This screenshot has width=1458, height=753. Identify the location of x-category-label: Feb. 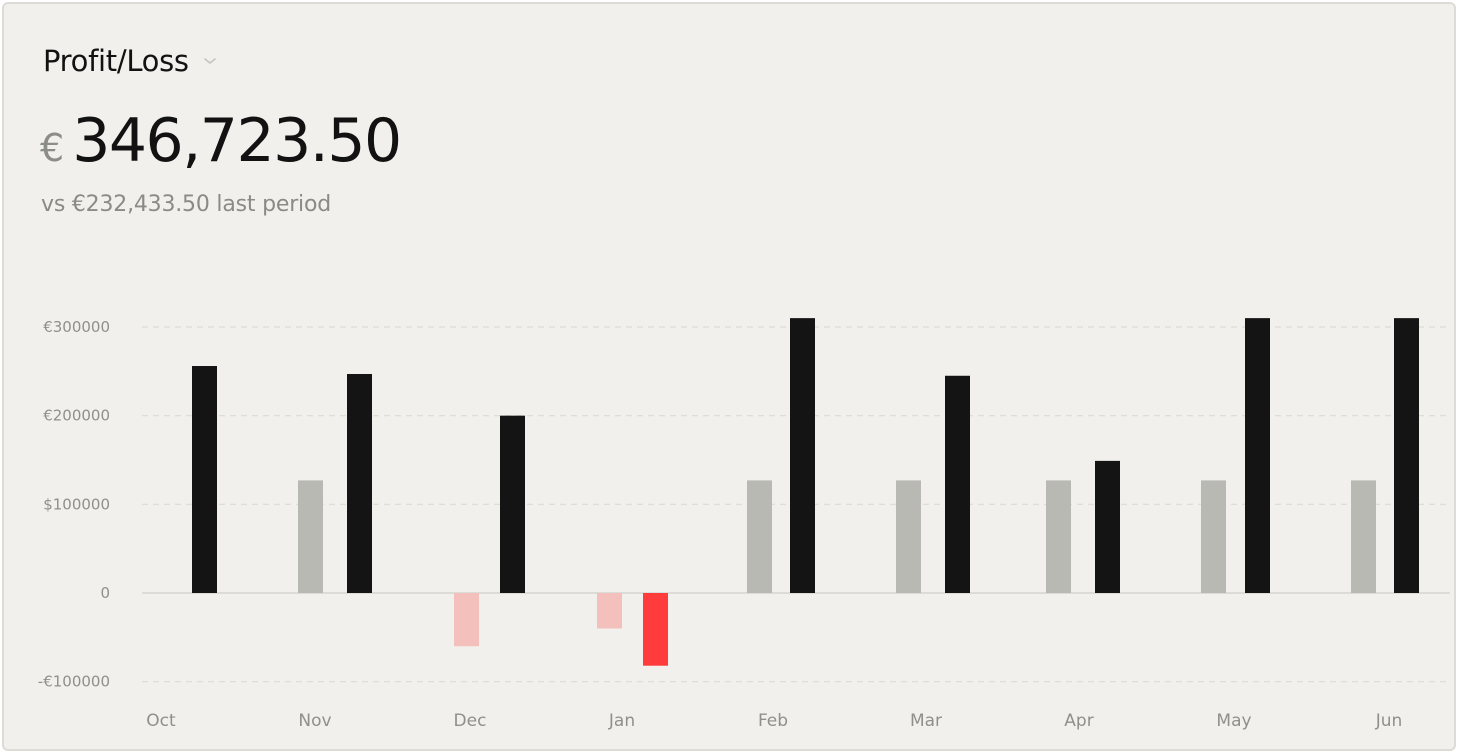
(773, 721).